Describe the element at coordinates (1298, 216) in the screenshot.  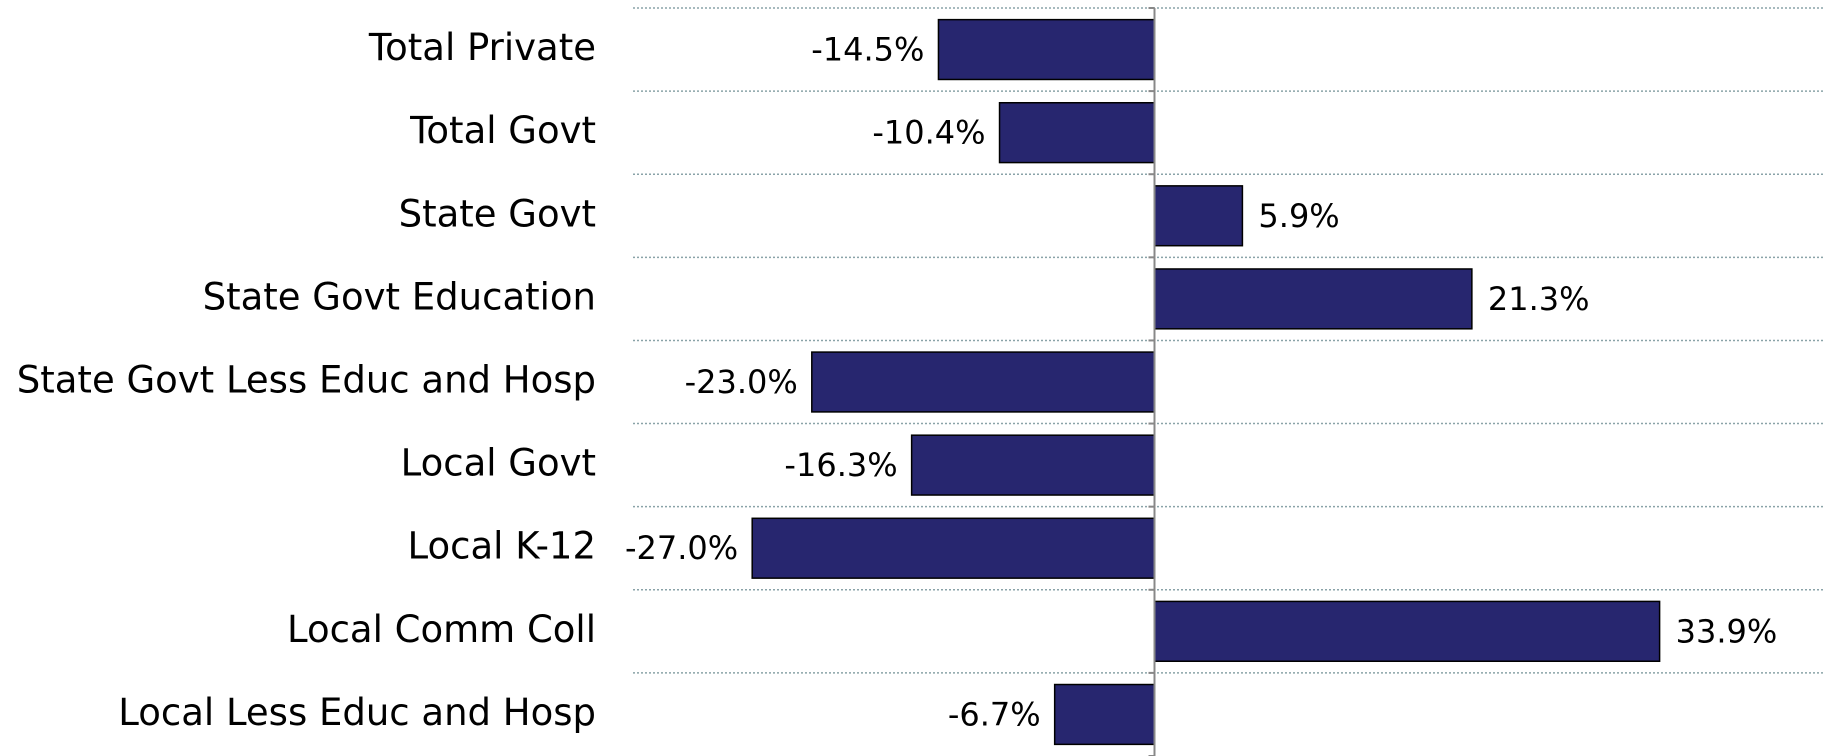
I see `value-label: 5.9%` at that location.